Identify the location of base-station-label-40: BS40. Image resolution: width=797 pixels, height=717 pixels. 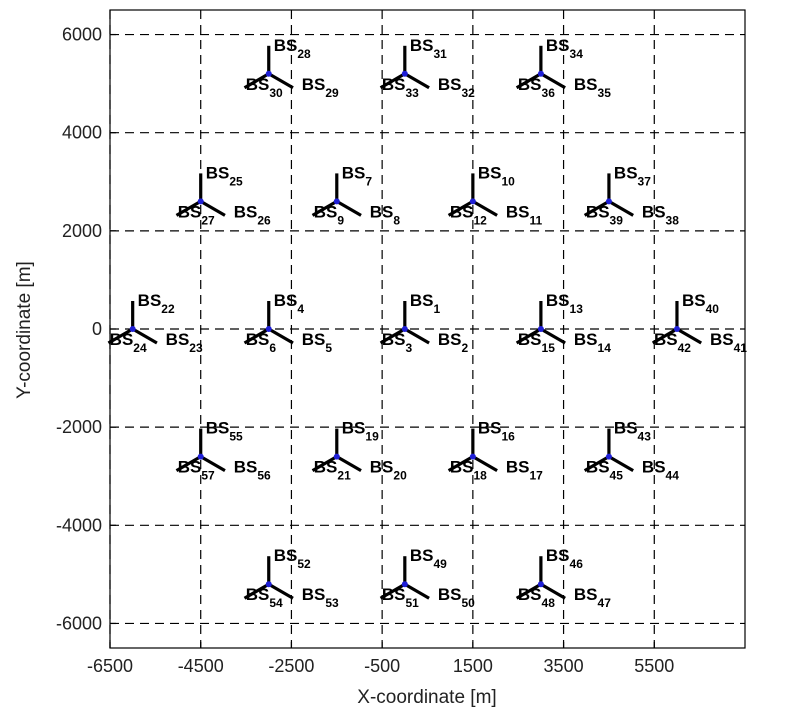
(700, 303).